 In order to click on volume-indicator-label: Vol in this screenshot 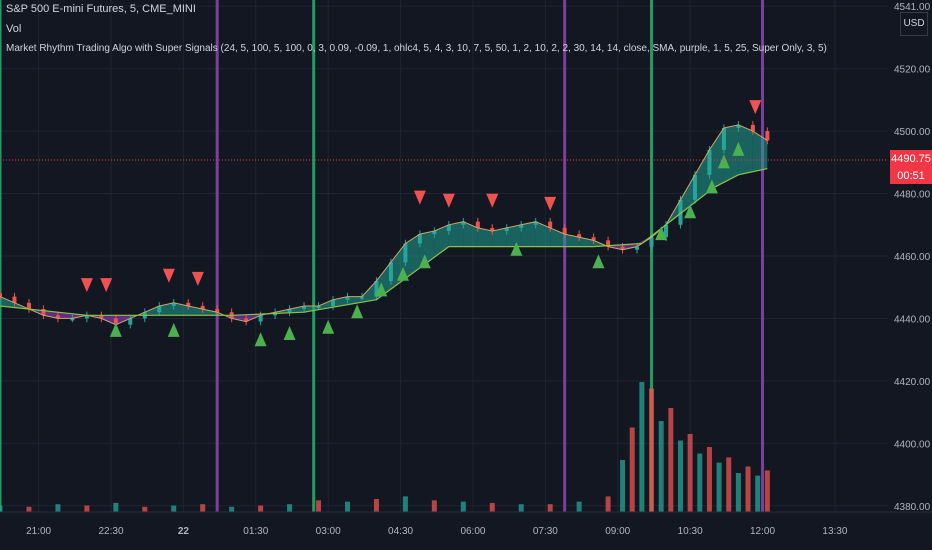, I will do `click(14, 29)`.